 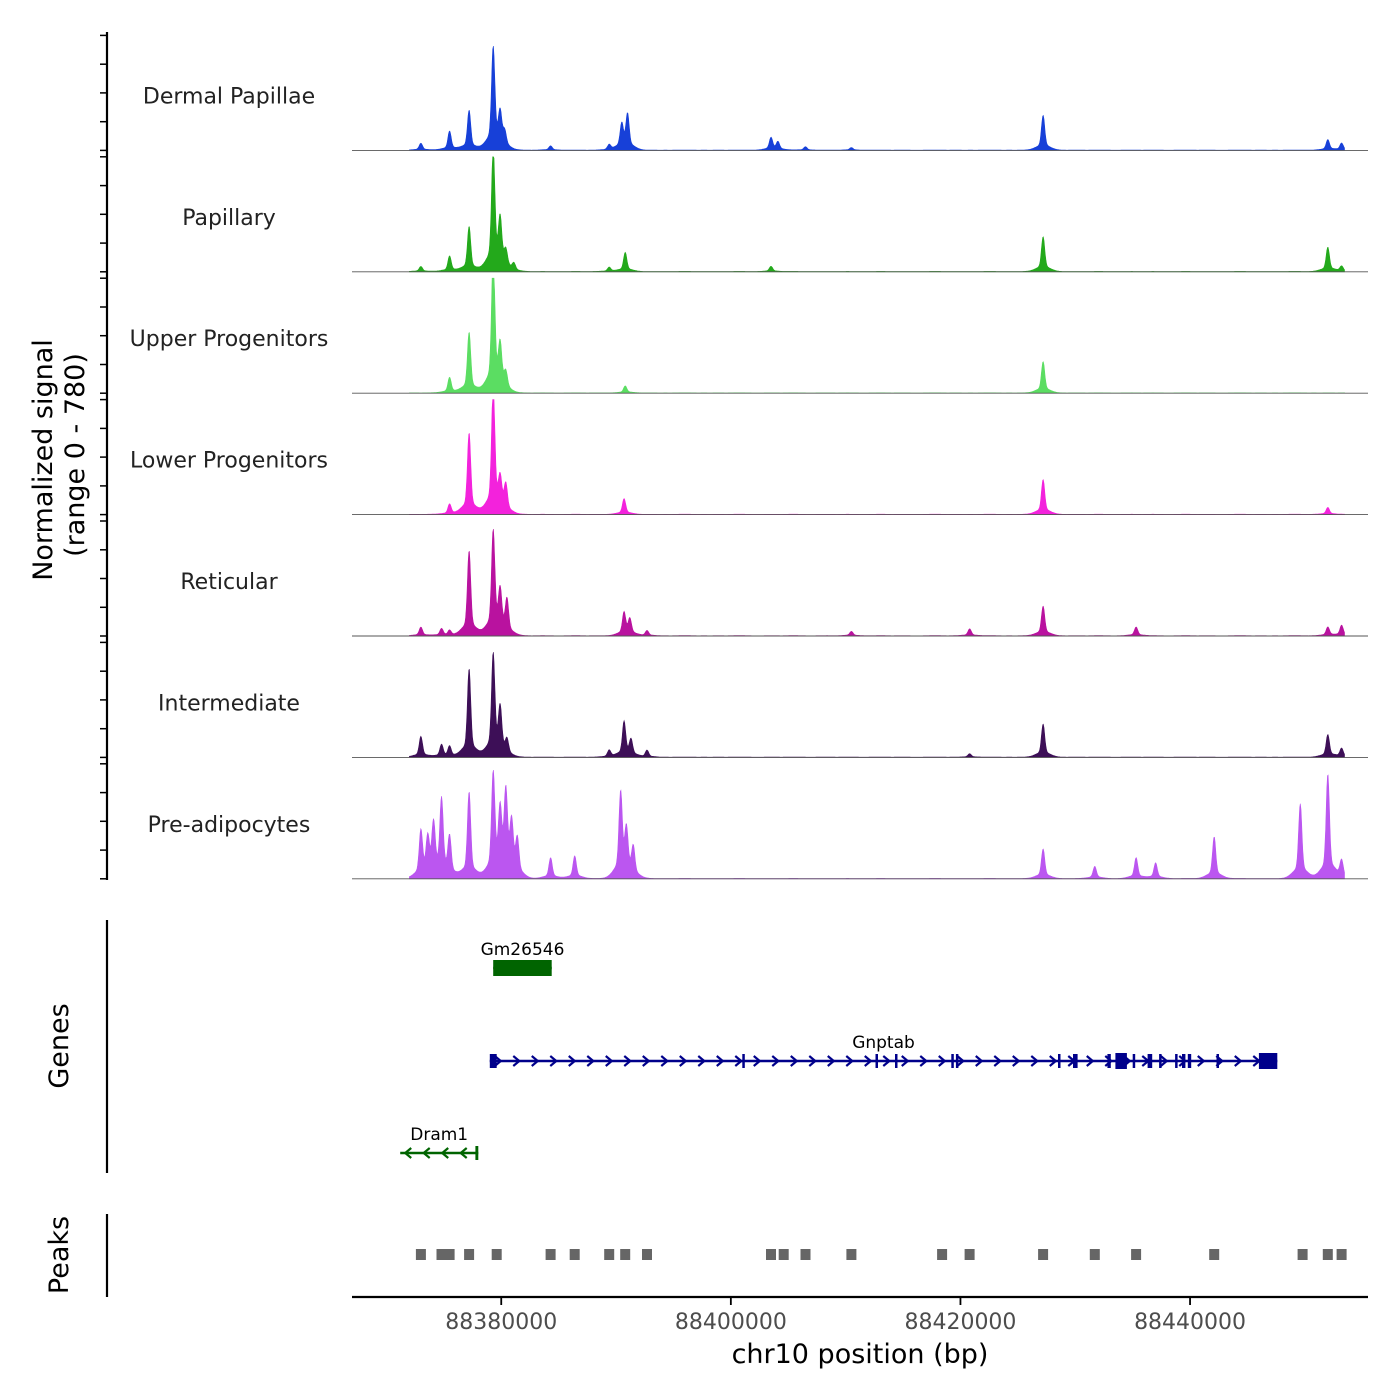 I want to click on peak-regions, so click(x=881, y=1254).